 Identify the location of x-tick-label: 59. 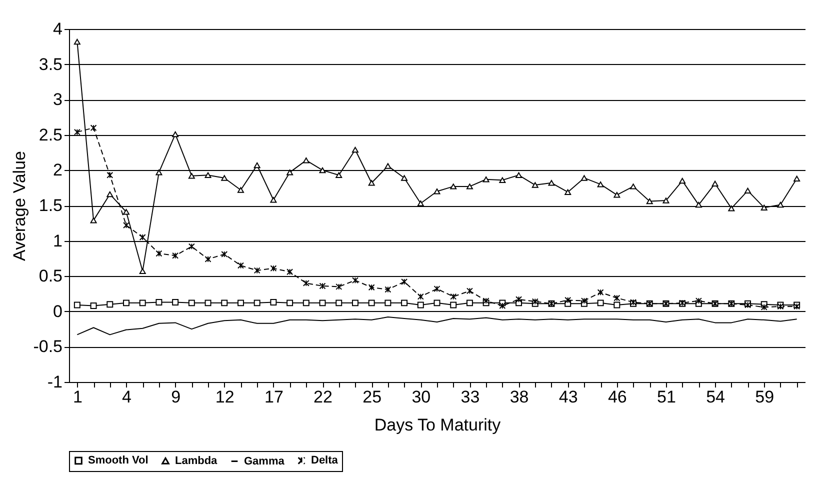
(764, 397).